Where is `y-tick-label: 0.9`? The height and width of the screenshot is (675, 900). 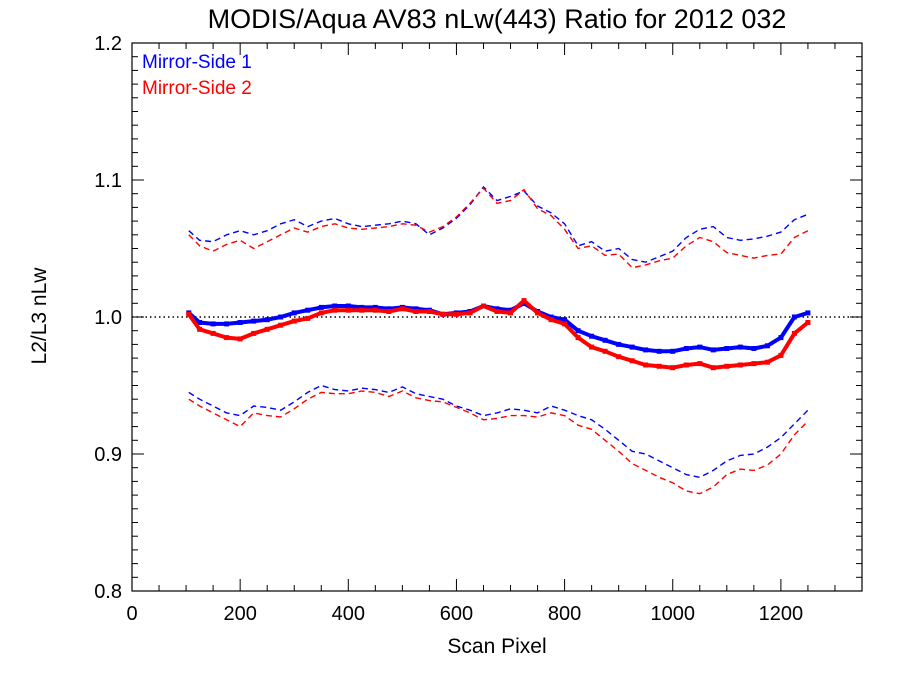
y-tick-label: 0.9 is located at coordinates (108, 455).